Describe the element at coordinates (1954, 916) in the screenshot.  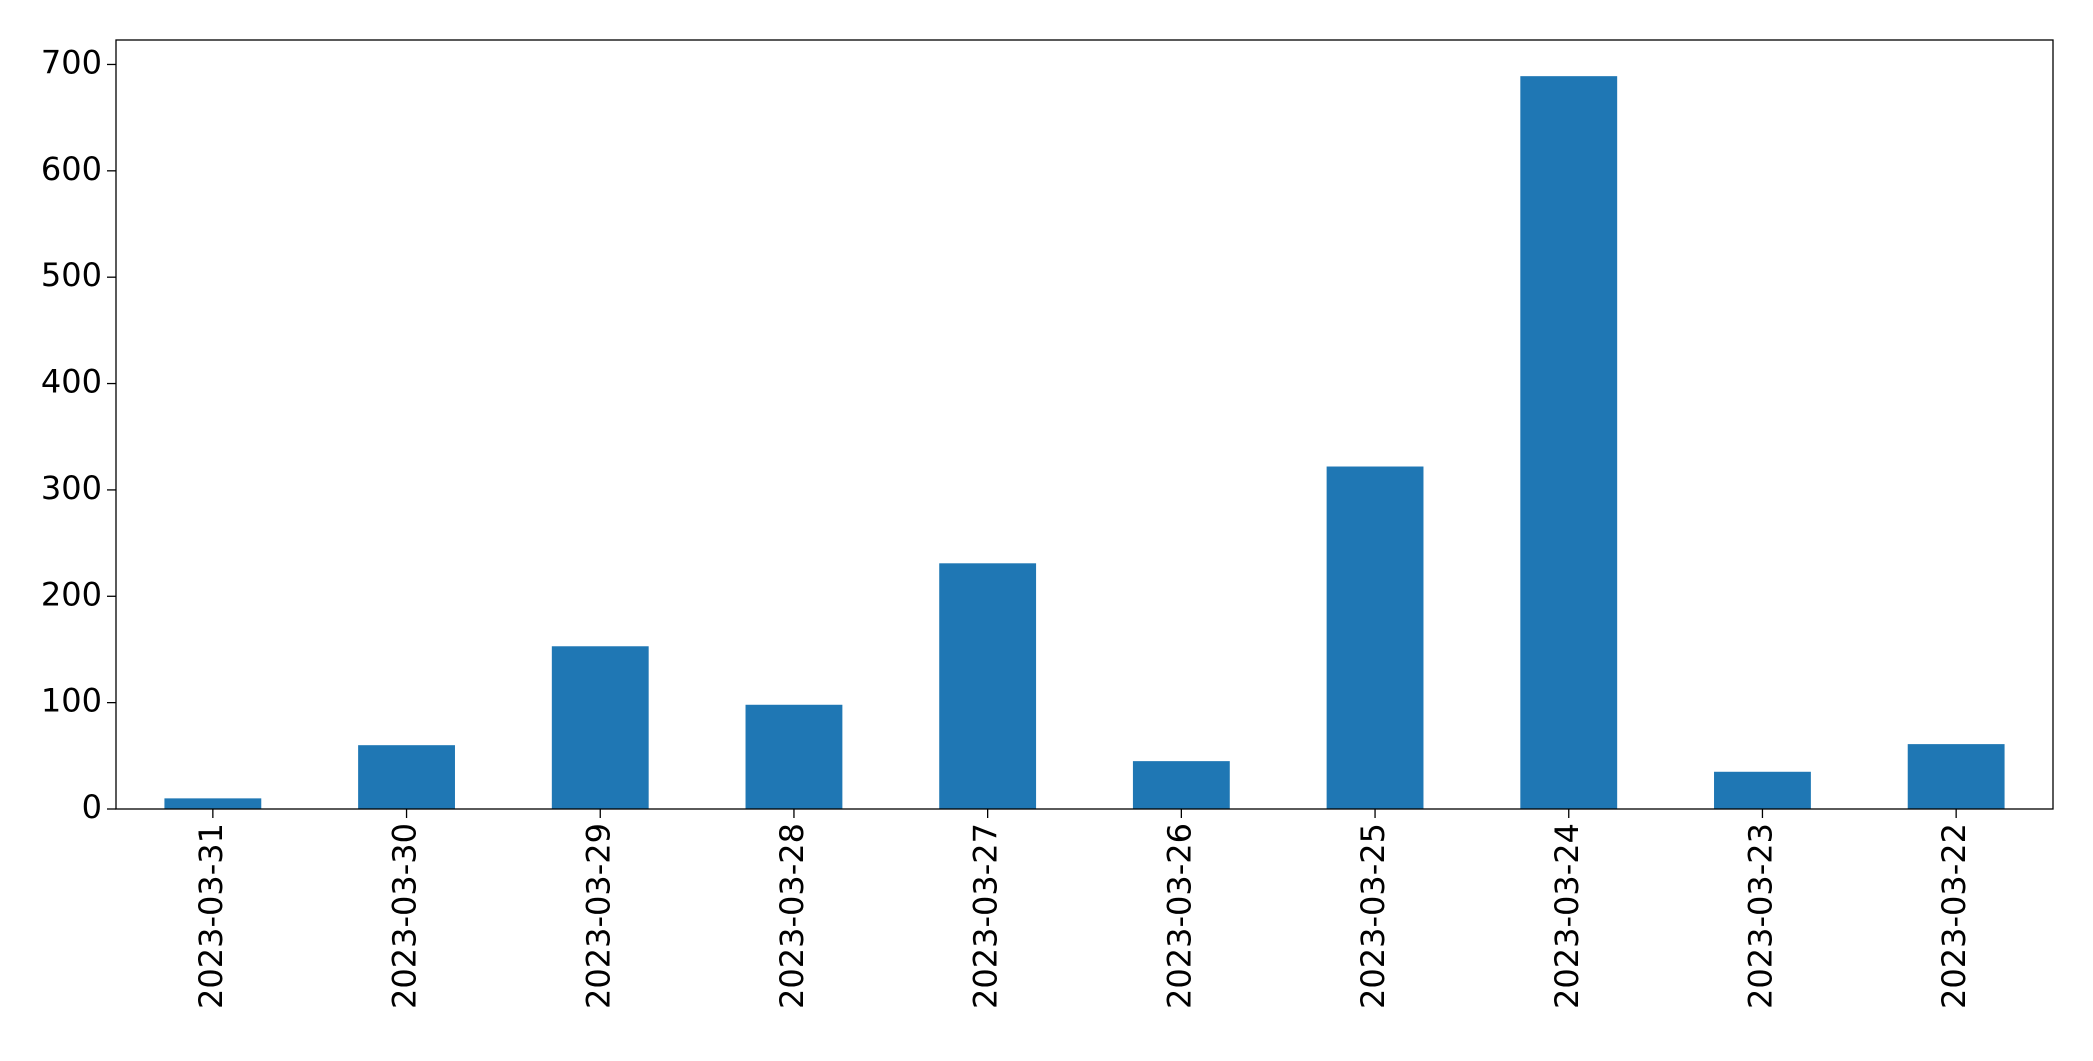
I see `x-tick-label: 2023-03-22` at that location.